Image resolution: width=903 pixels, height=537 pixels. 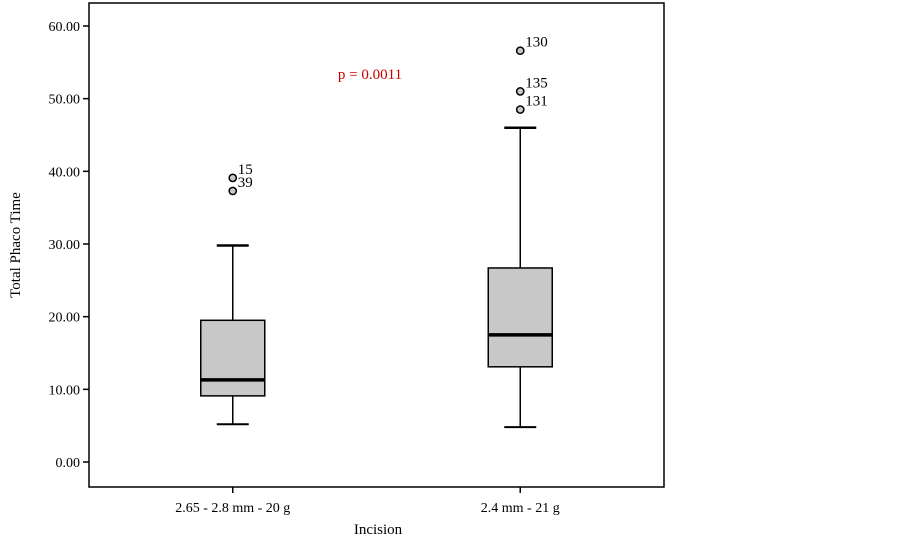 I want to click on outlier-label: 135, so click(x=536, y=83).